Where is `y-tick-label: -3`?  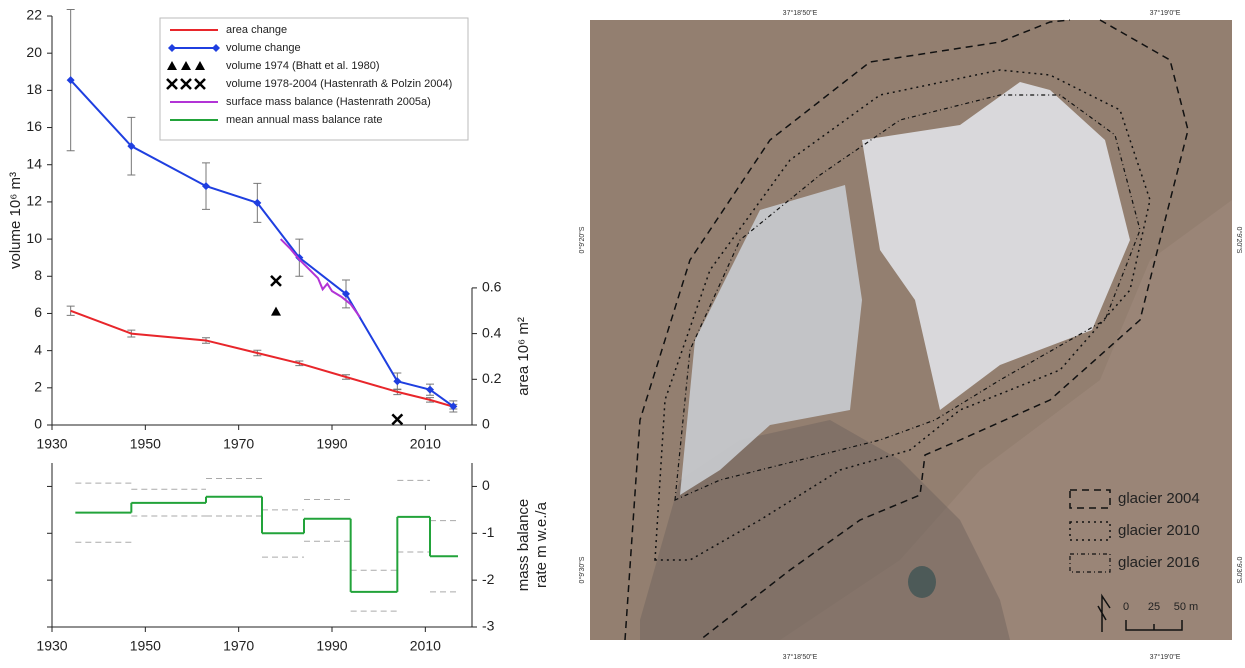 y-tick-label: -3 is located at coordinates (488, 626).